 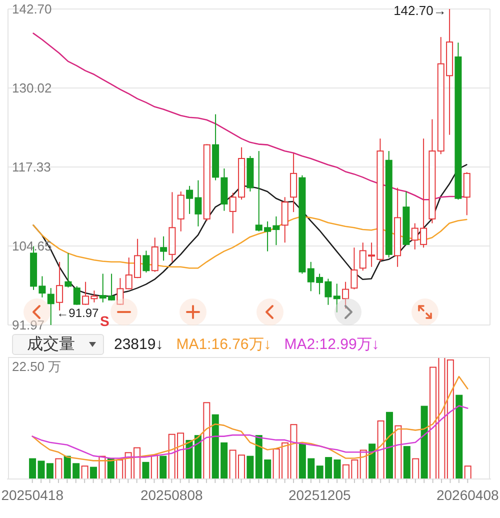 I want to click on annotation: S, so click(x=105, y=321).